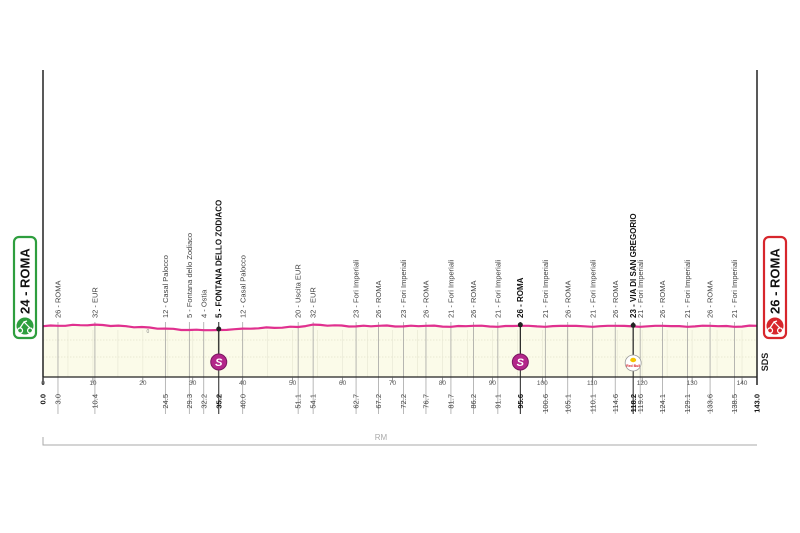 This screenshot has height=533, width=800. What do you see at coordinates (520, 401) in the screenshot?
I see `km-label: 95.6` at bounding box center [520, 401].